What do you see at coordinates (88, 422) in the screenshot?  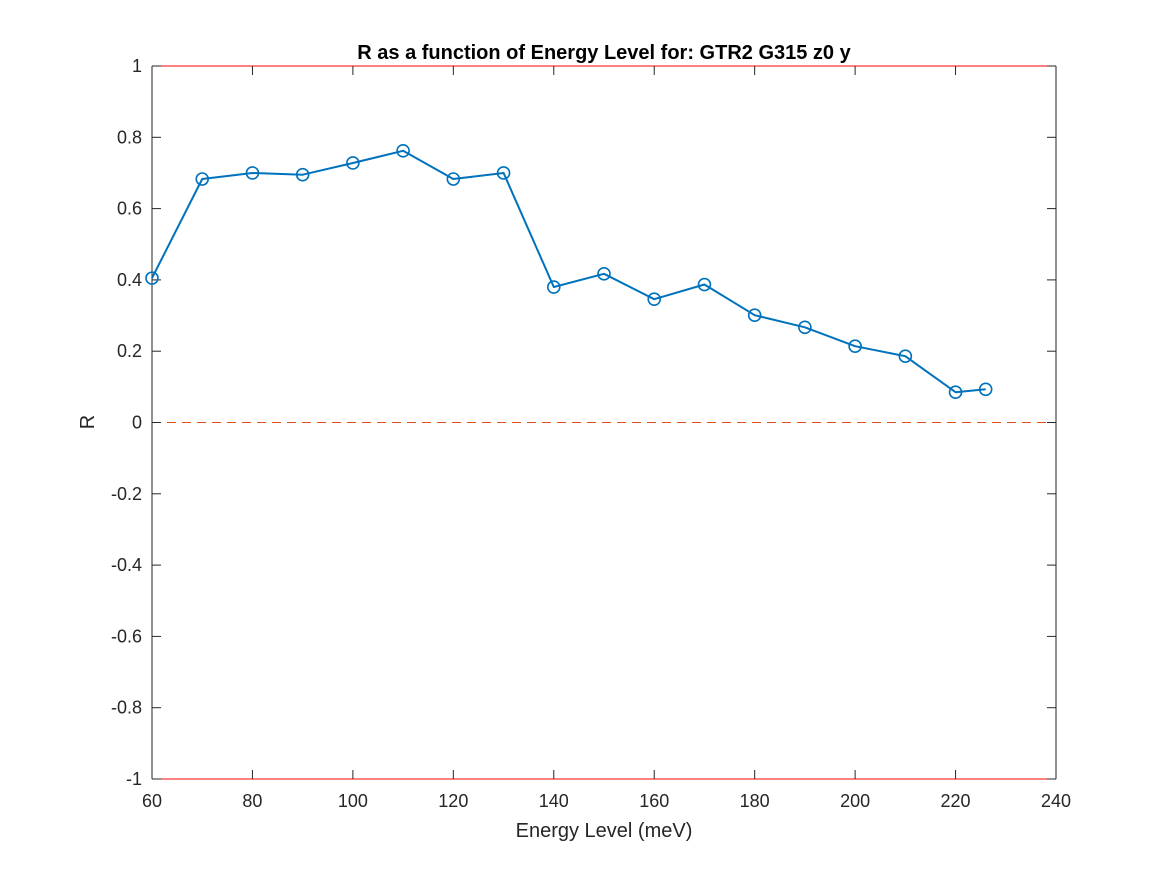 I see `y-axis-label: R` at bounding box center [88, 422].